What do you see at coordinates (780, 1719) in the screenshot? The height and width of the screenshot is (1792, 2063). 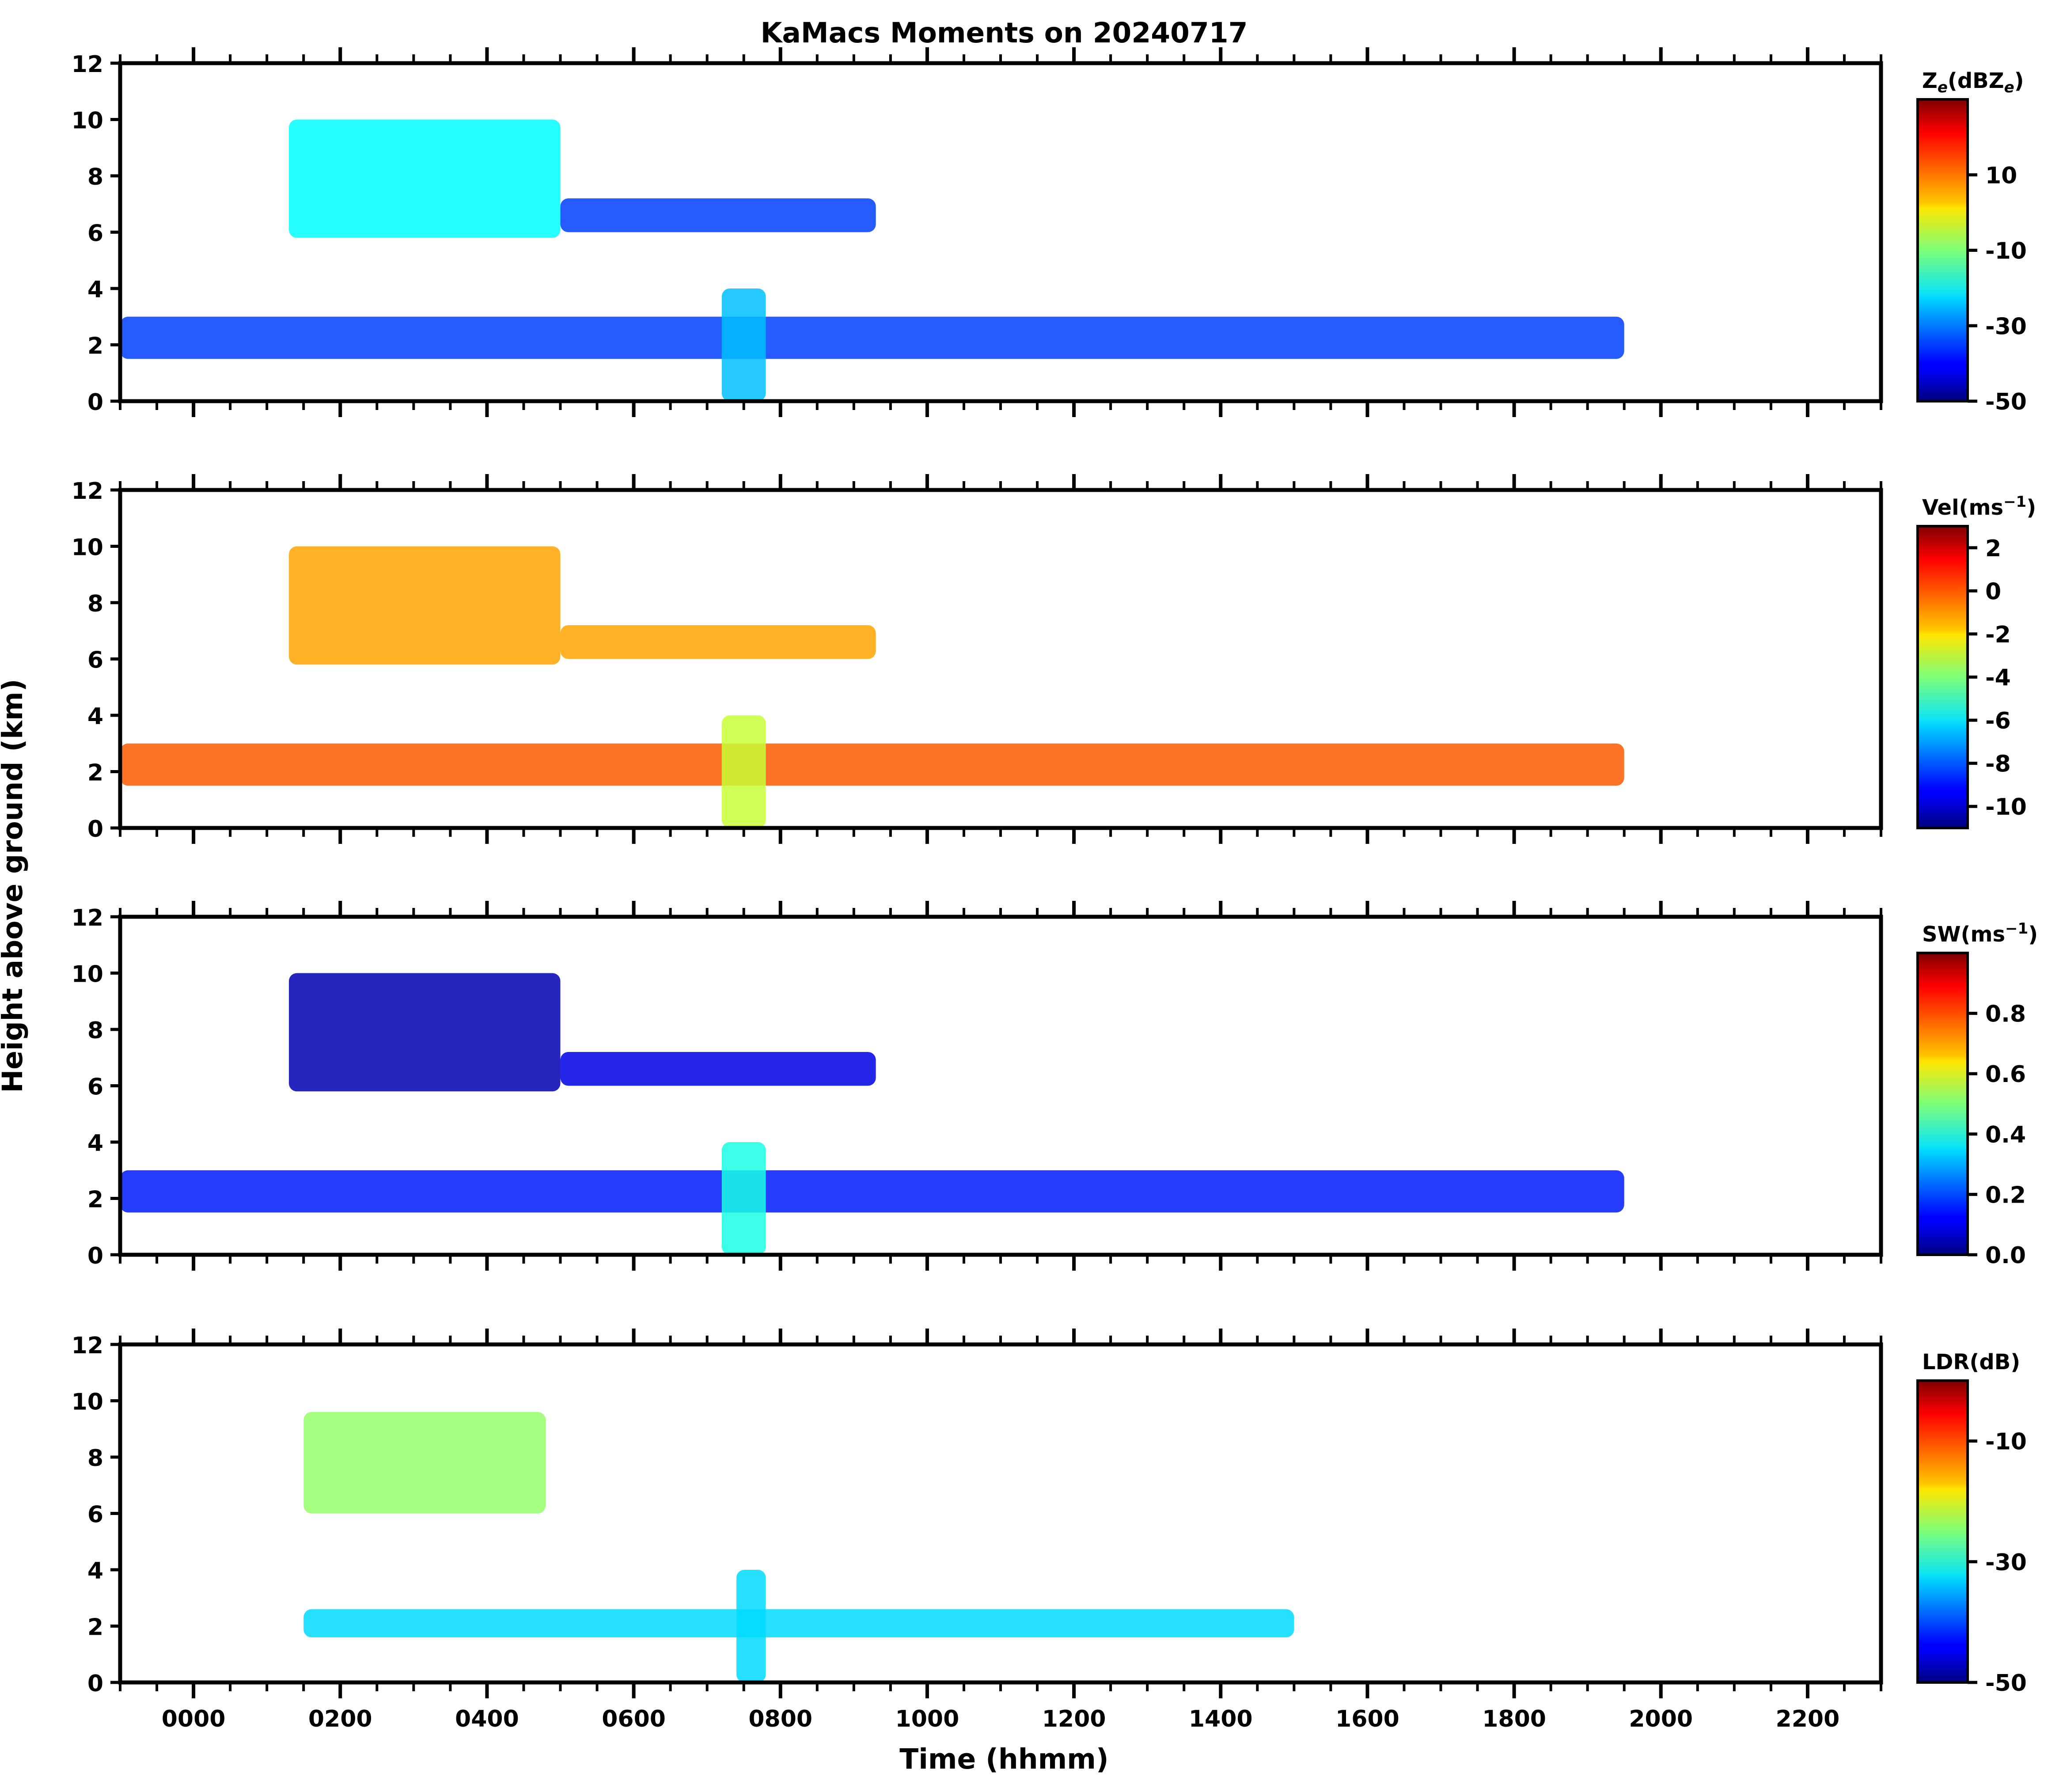 I see `x-tick-label: 0800` at bounding box center [780, 1719].